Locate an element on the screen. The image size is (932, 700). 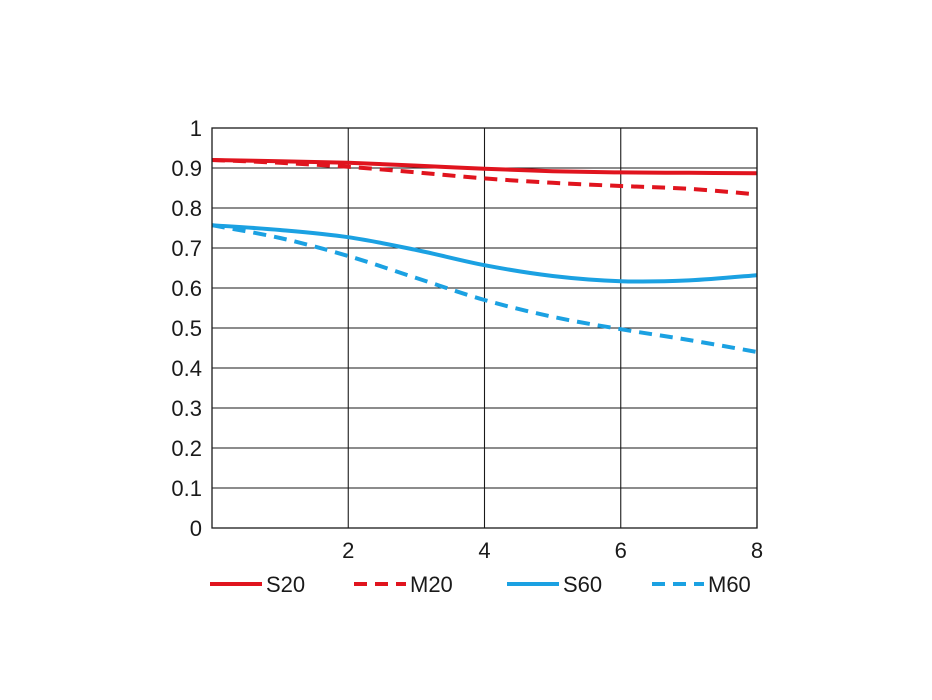
legend-label-s60: S60 is located at coordinates (582, 584).